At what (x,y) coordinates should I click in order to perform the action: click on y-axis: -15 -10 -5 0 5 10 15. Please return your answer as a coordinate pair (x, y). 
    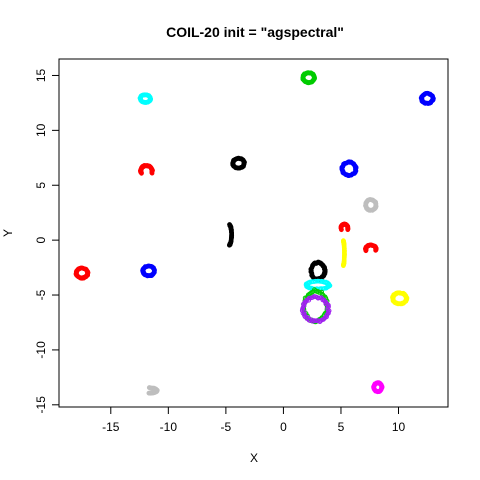
    Looking at the image, I should click on (46, 240).